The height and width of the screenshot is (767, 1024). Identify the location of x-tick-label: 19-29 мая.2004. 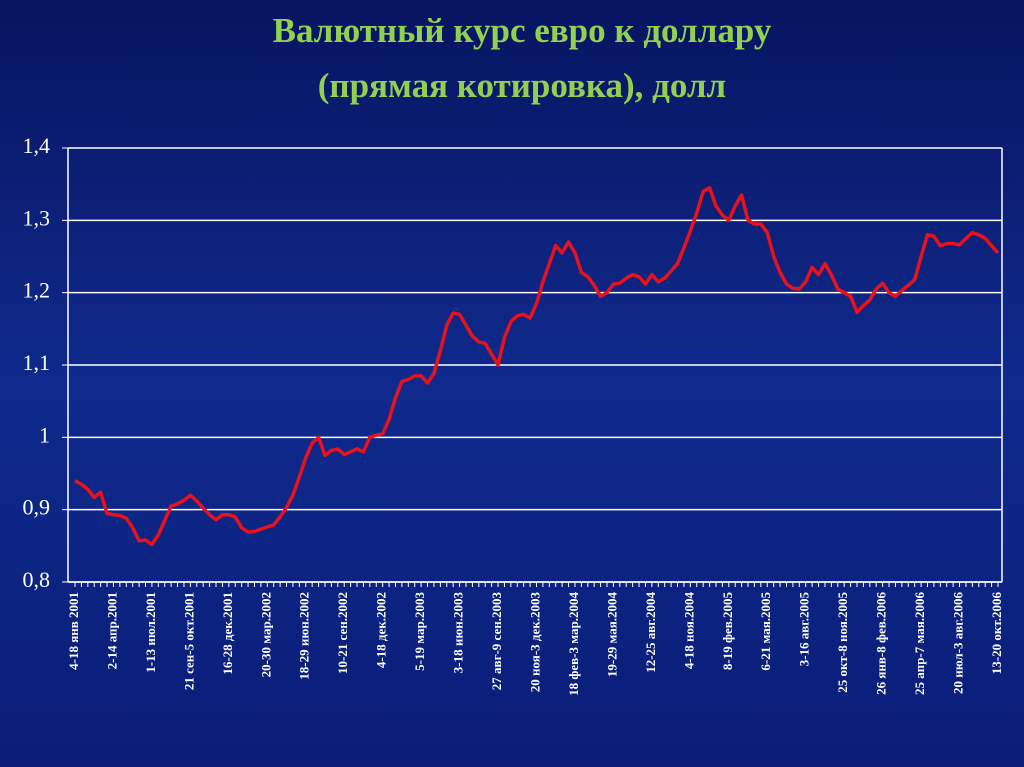
(611, 635).